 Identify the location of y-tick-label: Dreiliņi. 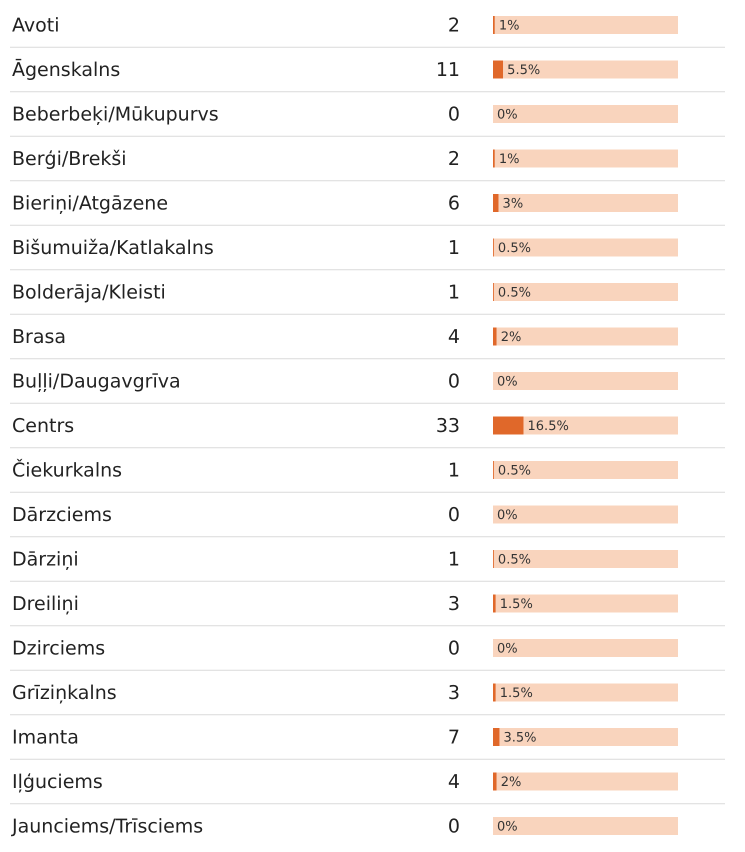
(45, 604).